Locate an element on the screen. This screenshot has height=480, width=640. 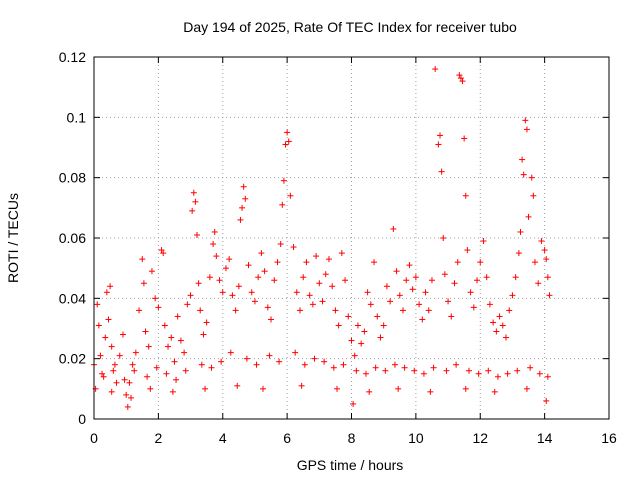
y-axis-label: ROTI / TECUs is located at coordinates (13, 238).